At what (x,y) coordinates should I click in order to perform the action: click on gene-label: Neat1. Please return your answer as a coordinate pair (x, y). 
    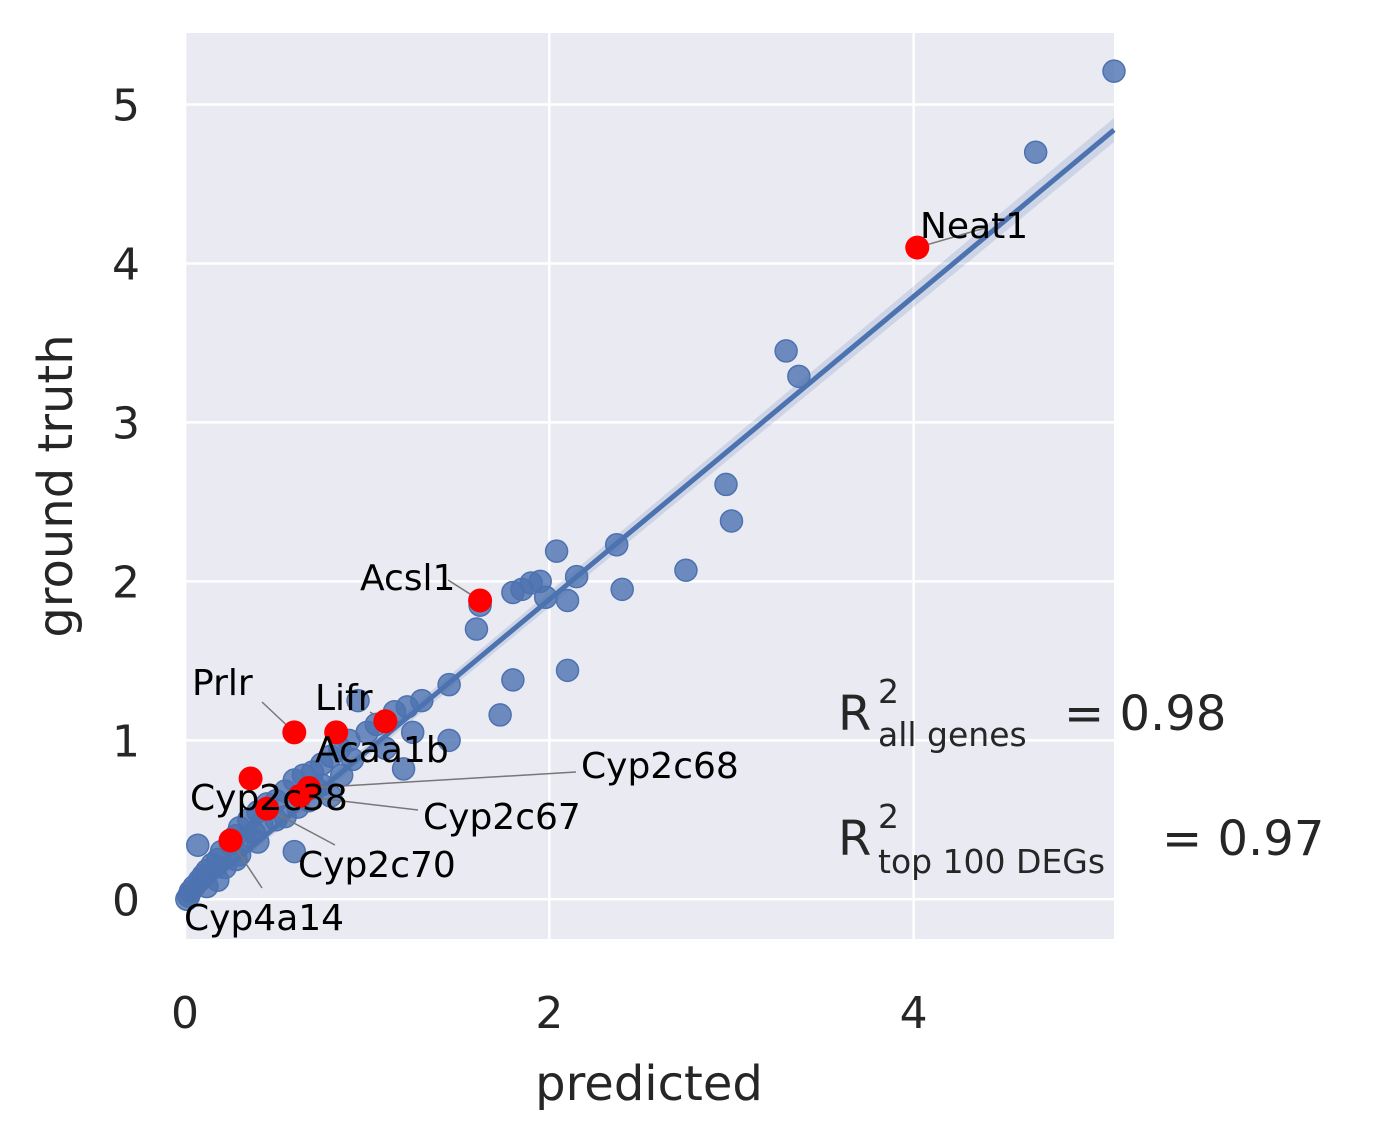
    Looking at the image, I should click on (974, 226).